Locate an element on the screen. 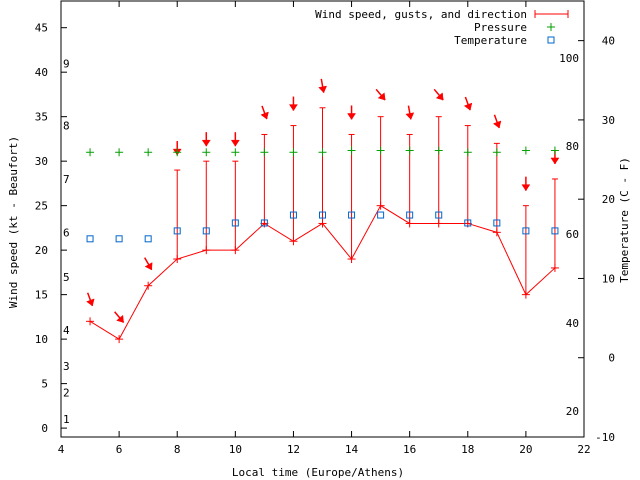 This screenshot has width=640, height=480. y-left-tick-label: 25 is located at coordinates (41, 206).